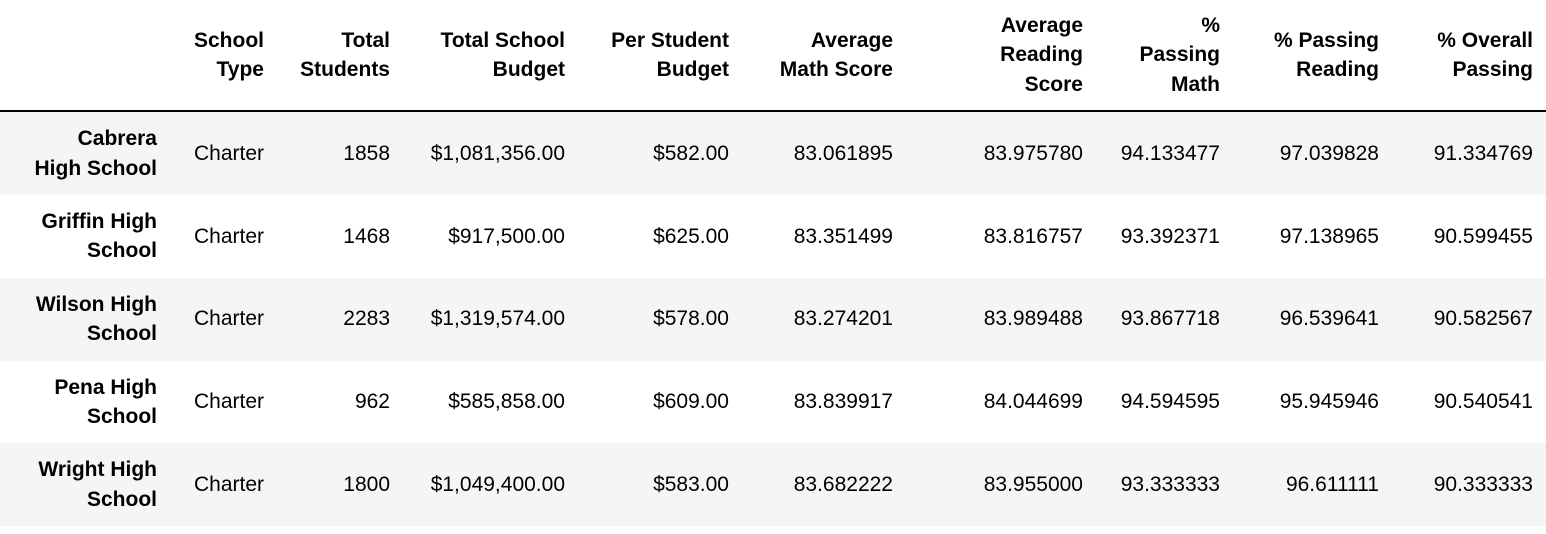 This screenshot has height=534, width=1546. What do you see at coordinates (372, 402) in the screenshot?
I see `cell-total-students: 962` at bounding box center [372, 402].